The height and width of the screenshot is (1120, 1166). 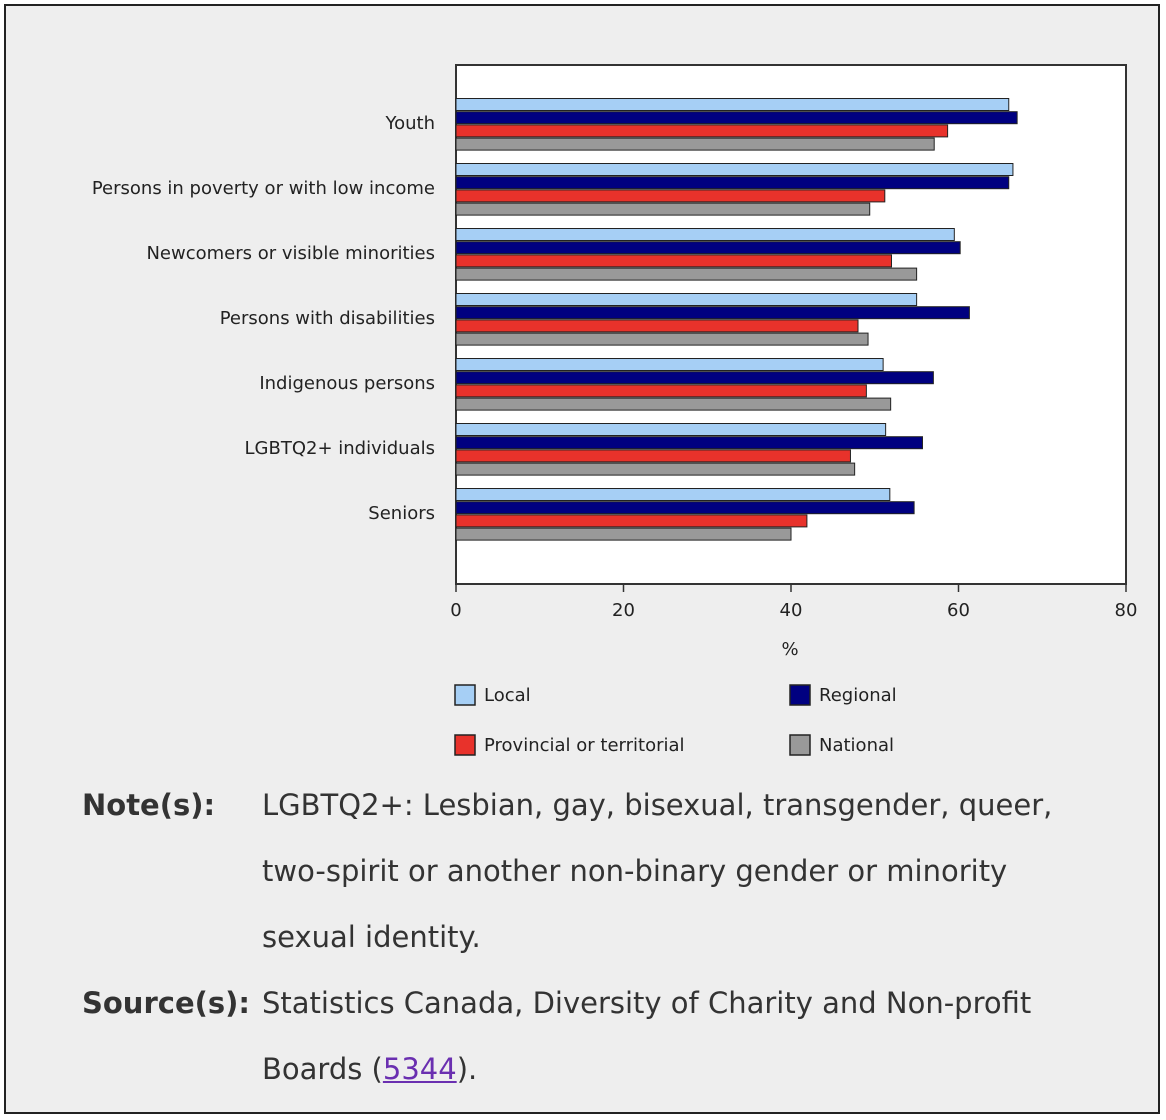 What do you see at coordinates (340, 448) in the screenshot?
I see `category-label: LGBTQ2+ individuals` at bounding box center [340, 448].